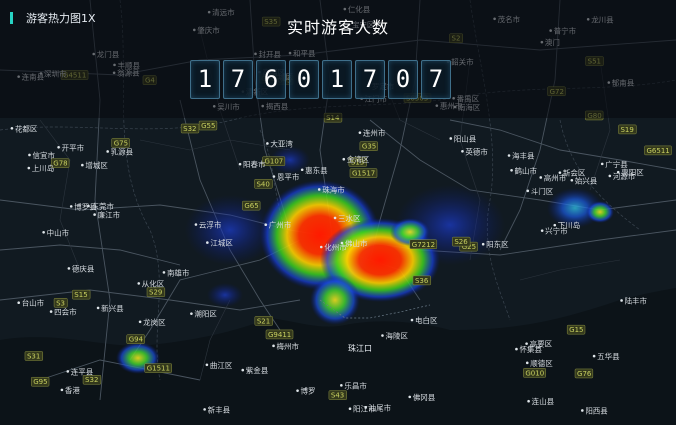  What do you see at coordinates (541, 363) in the screenshot?
I see `svg-text: 顺德区` at bounding box center [541, 363].